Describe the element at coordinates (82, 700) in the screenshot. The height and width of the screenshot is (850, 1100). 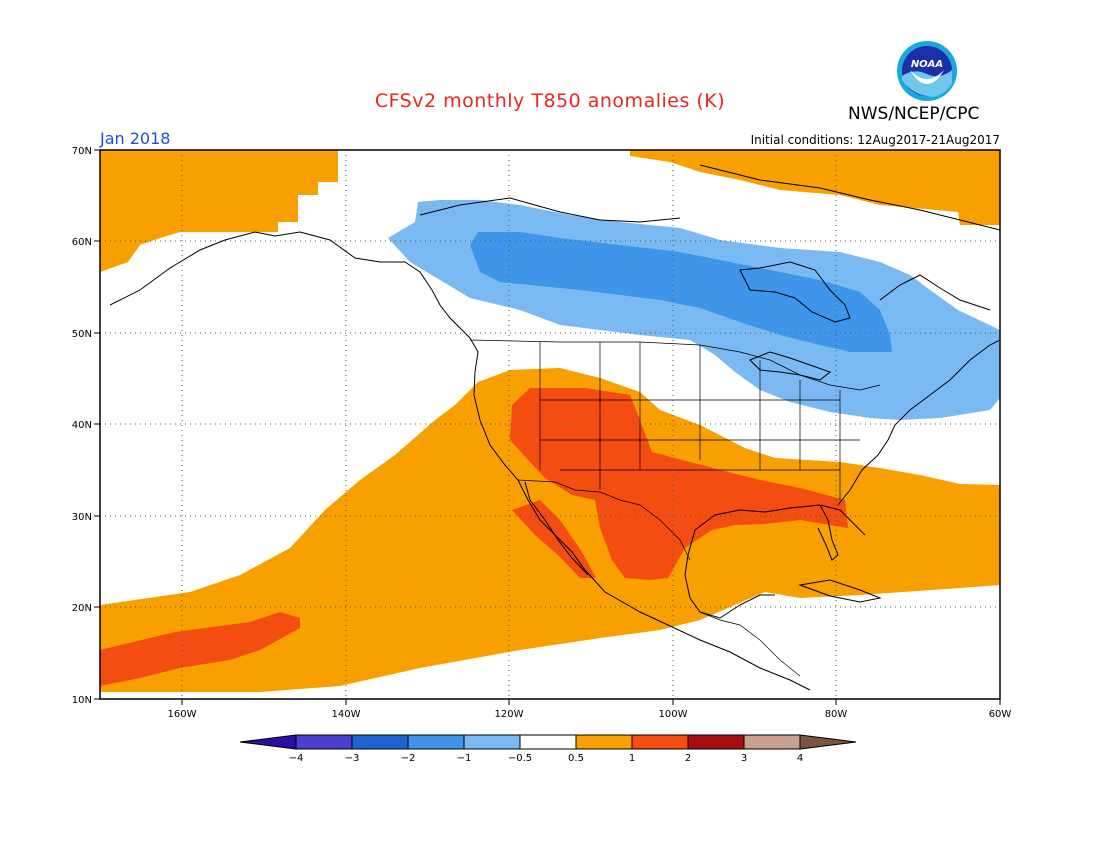
I see `lat-label: 10N` at that location.